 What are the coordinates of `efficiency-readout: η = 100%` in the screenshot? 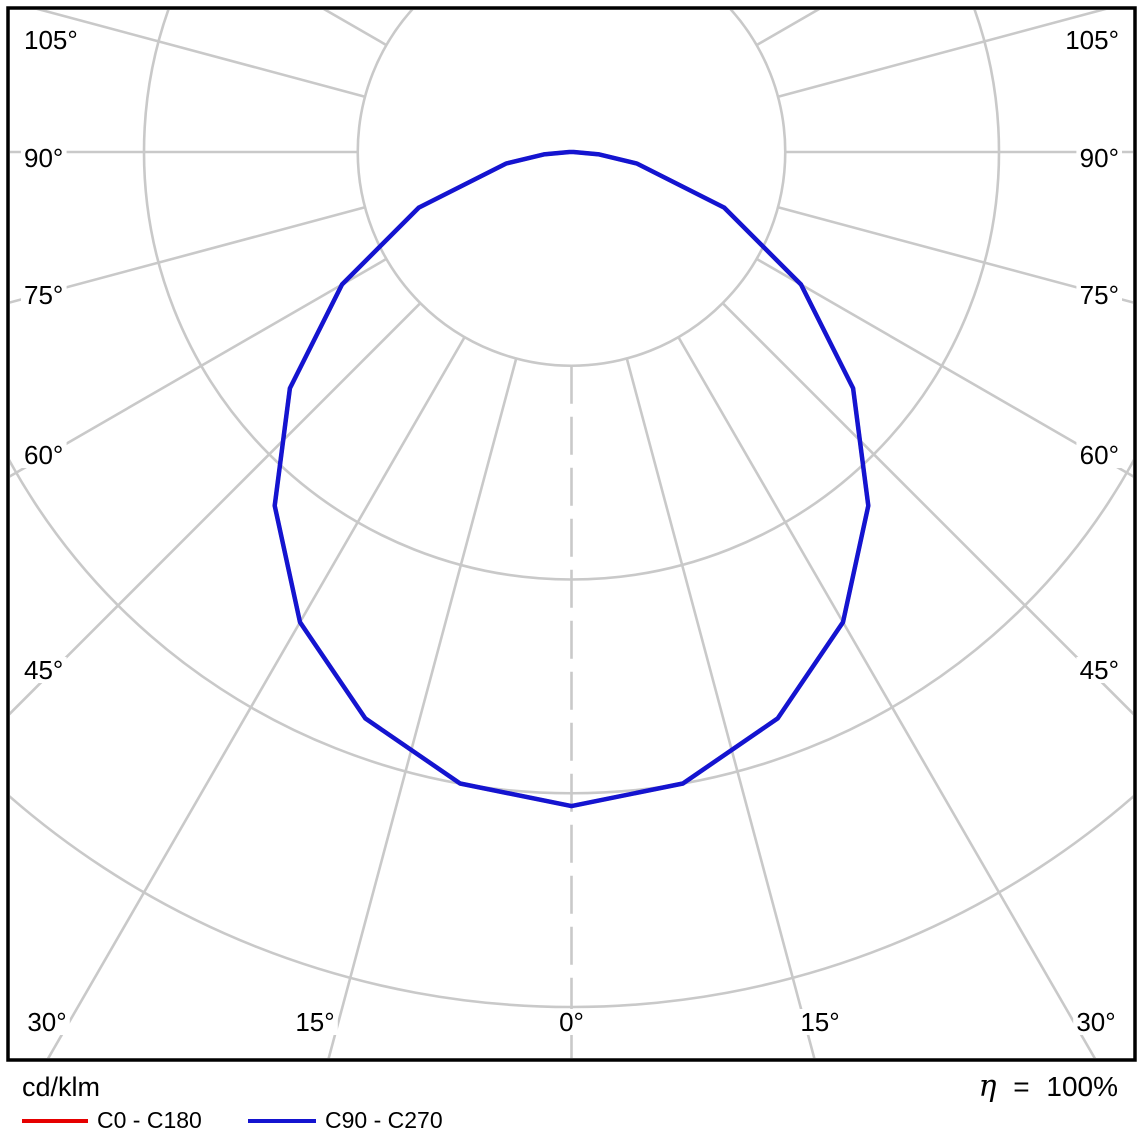 It's located at (1048, 1086).